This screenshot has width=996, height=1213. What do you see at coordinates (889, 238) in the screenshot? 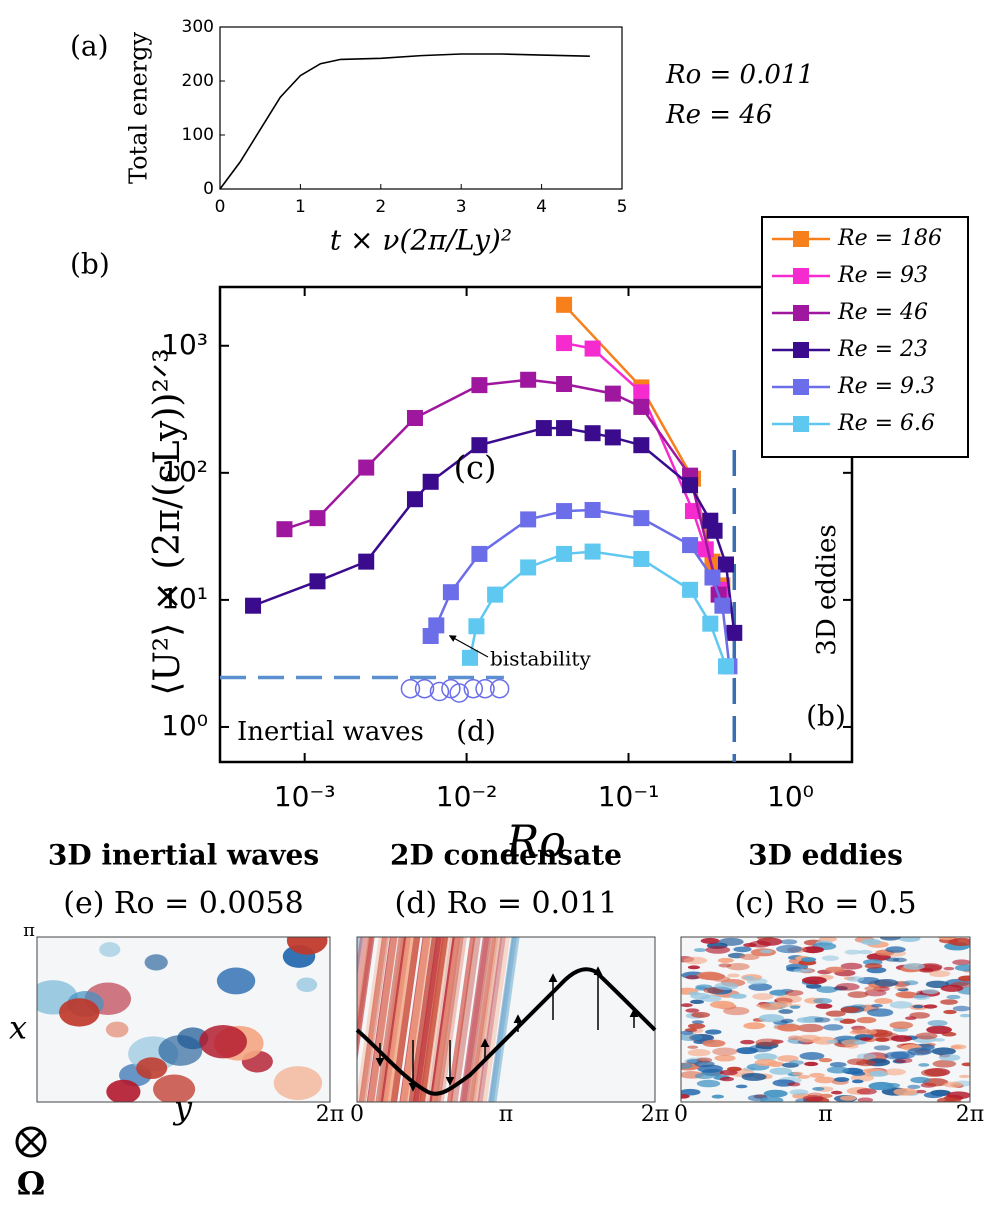
I see `legend-label: Re = 186` at bounding box center [889, 238].